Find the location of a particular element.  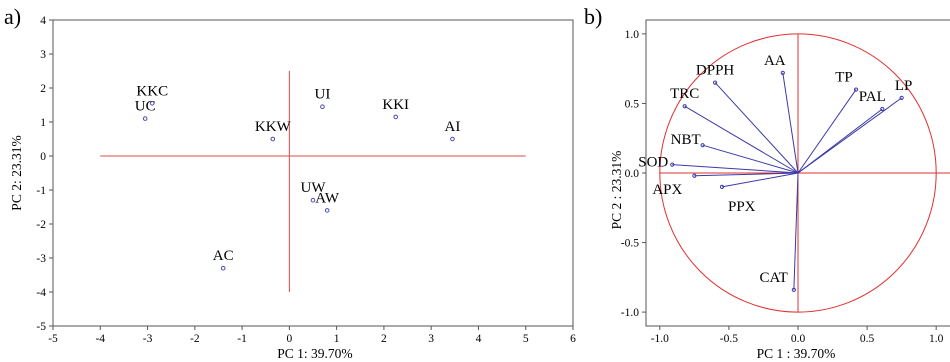

x-axis-title-b: PC 1 : 39.70% is located at coordinates (796, 353).